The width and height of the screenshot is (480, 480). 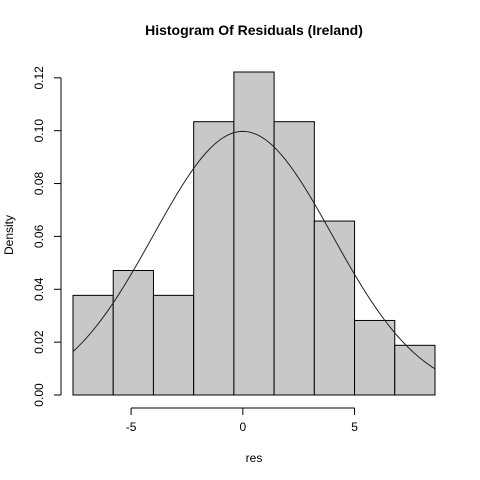 I want to click on y-tick-label-4: 0.08, so click(x=39, y=184).